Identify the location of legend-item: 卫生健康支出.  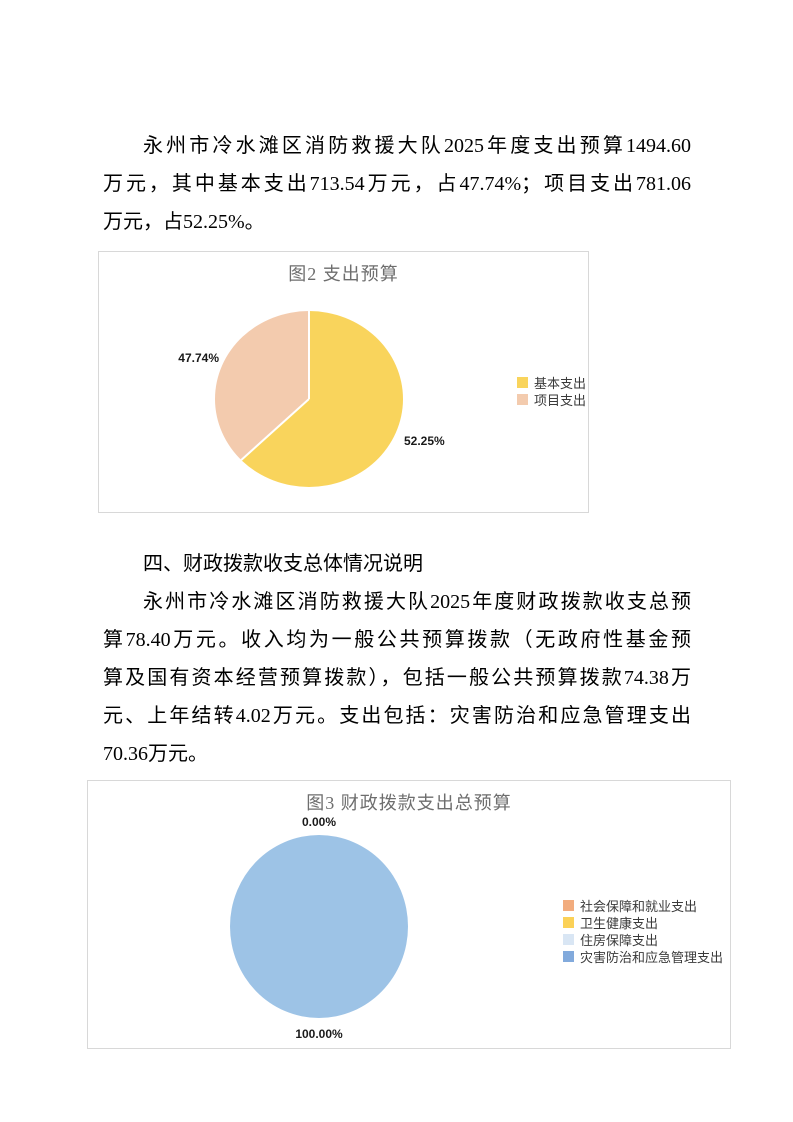
(643, 922).